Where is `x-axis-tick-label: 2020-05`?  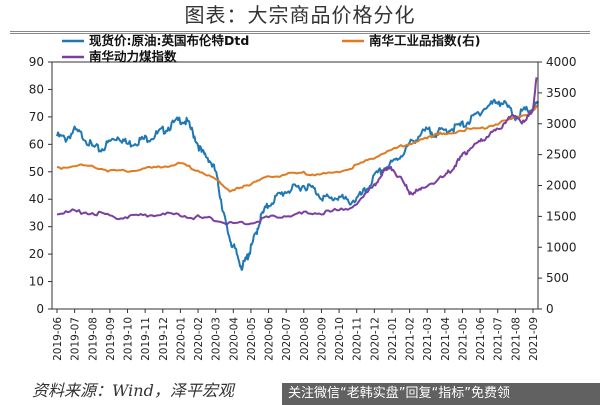 x-axis-tick-label: 2020-05 is located at coordinates (252, 339).